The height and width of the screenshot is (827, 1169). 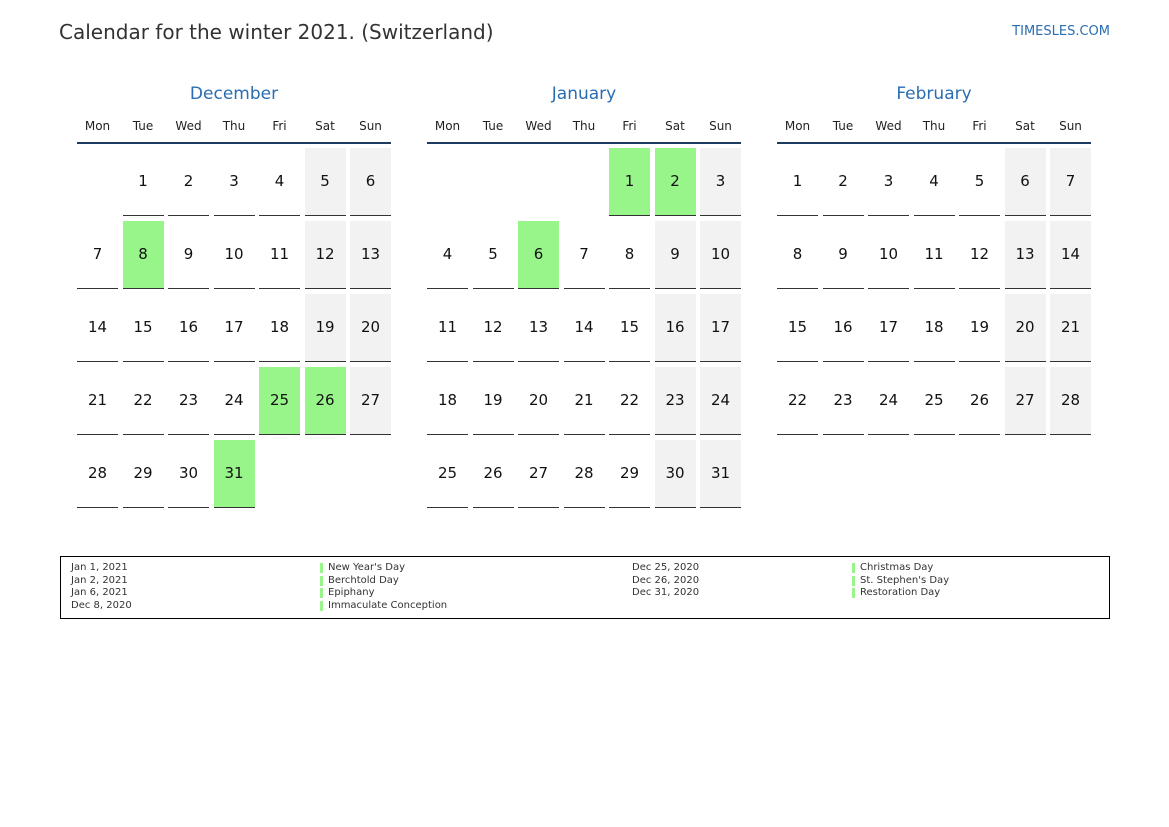 What do you see at coordinates (666, 580) in the screenshot?
I see `holiday-date: Dec 26, 2020` at bounding box center [666, 580].